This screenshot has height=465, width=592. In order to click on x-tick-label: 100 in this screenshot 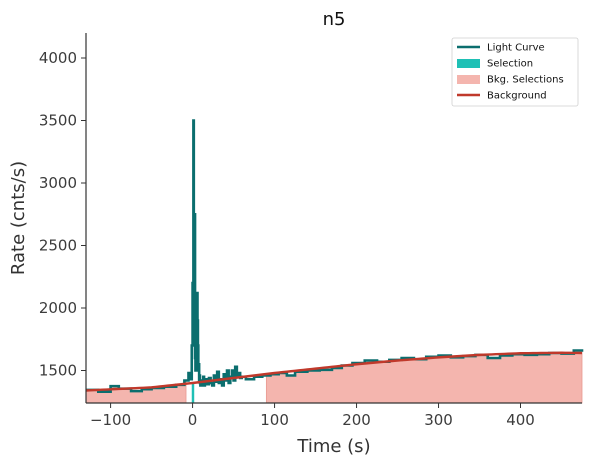, I will do `click(274, 420)`.